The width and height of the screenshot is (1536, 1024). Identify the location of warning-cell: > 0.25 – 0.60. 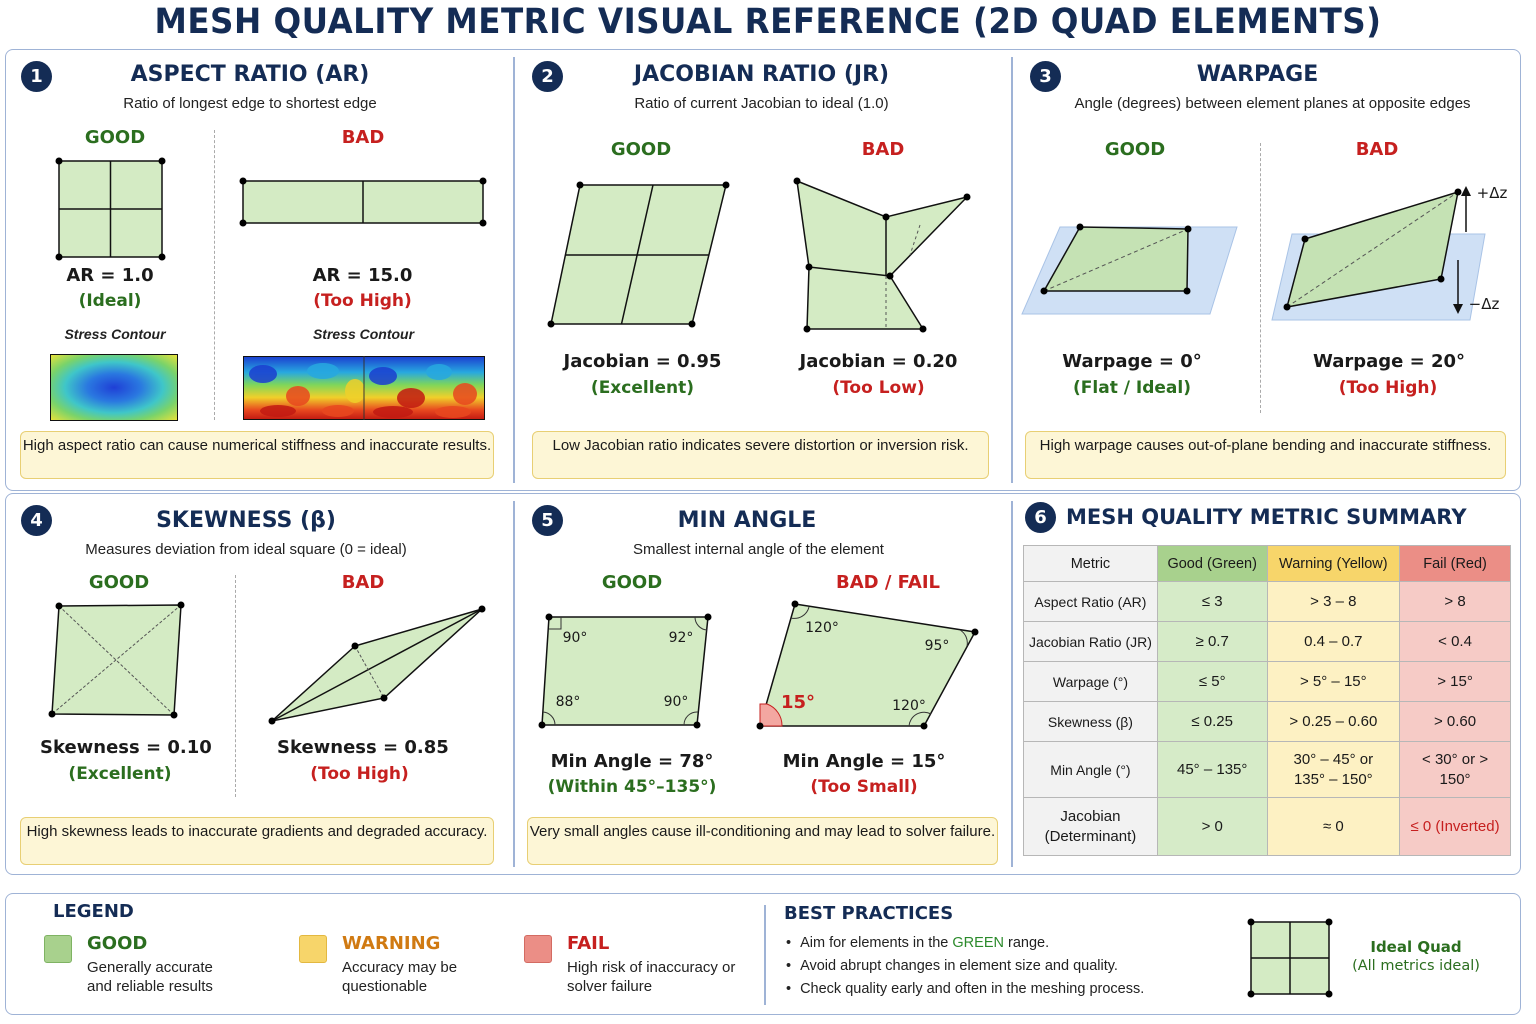
(1333, 721).